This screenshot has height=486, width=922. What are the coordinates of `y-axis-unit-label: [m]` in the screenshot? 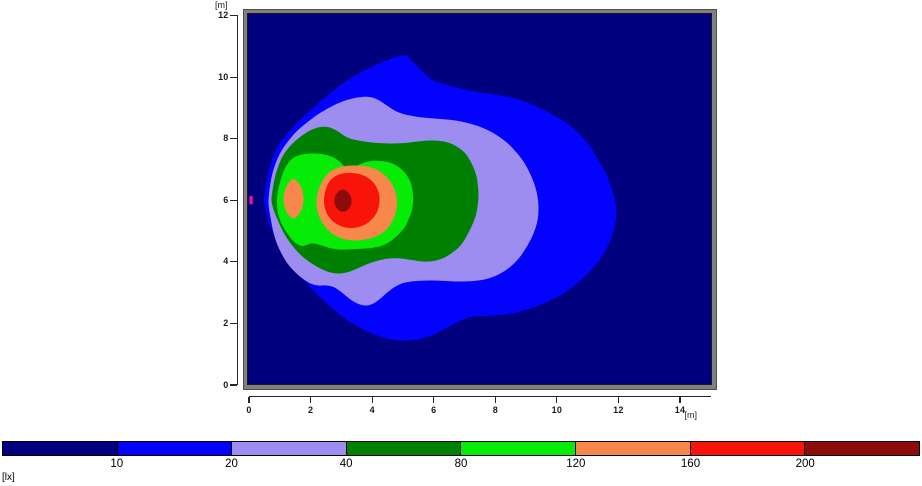 It's located at (221, 5).